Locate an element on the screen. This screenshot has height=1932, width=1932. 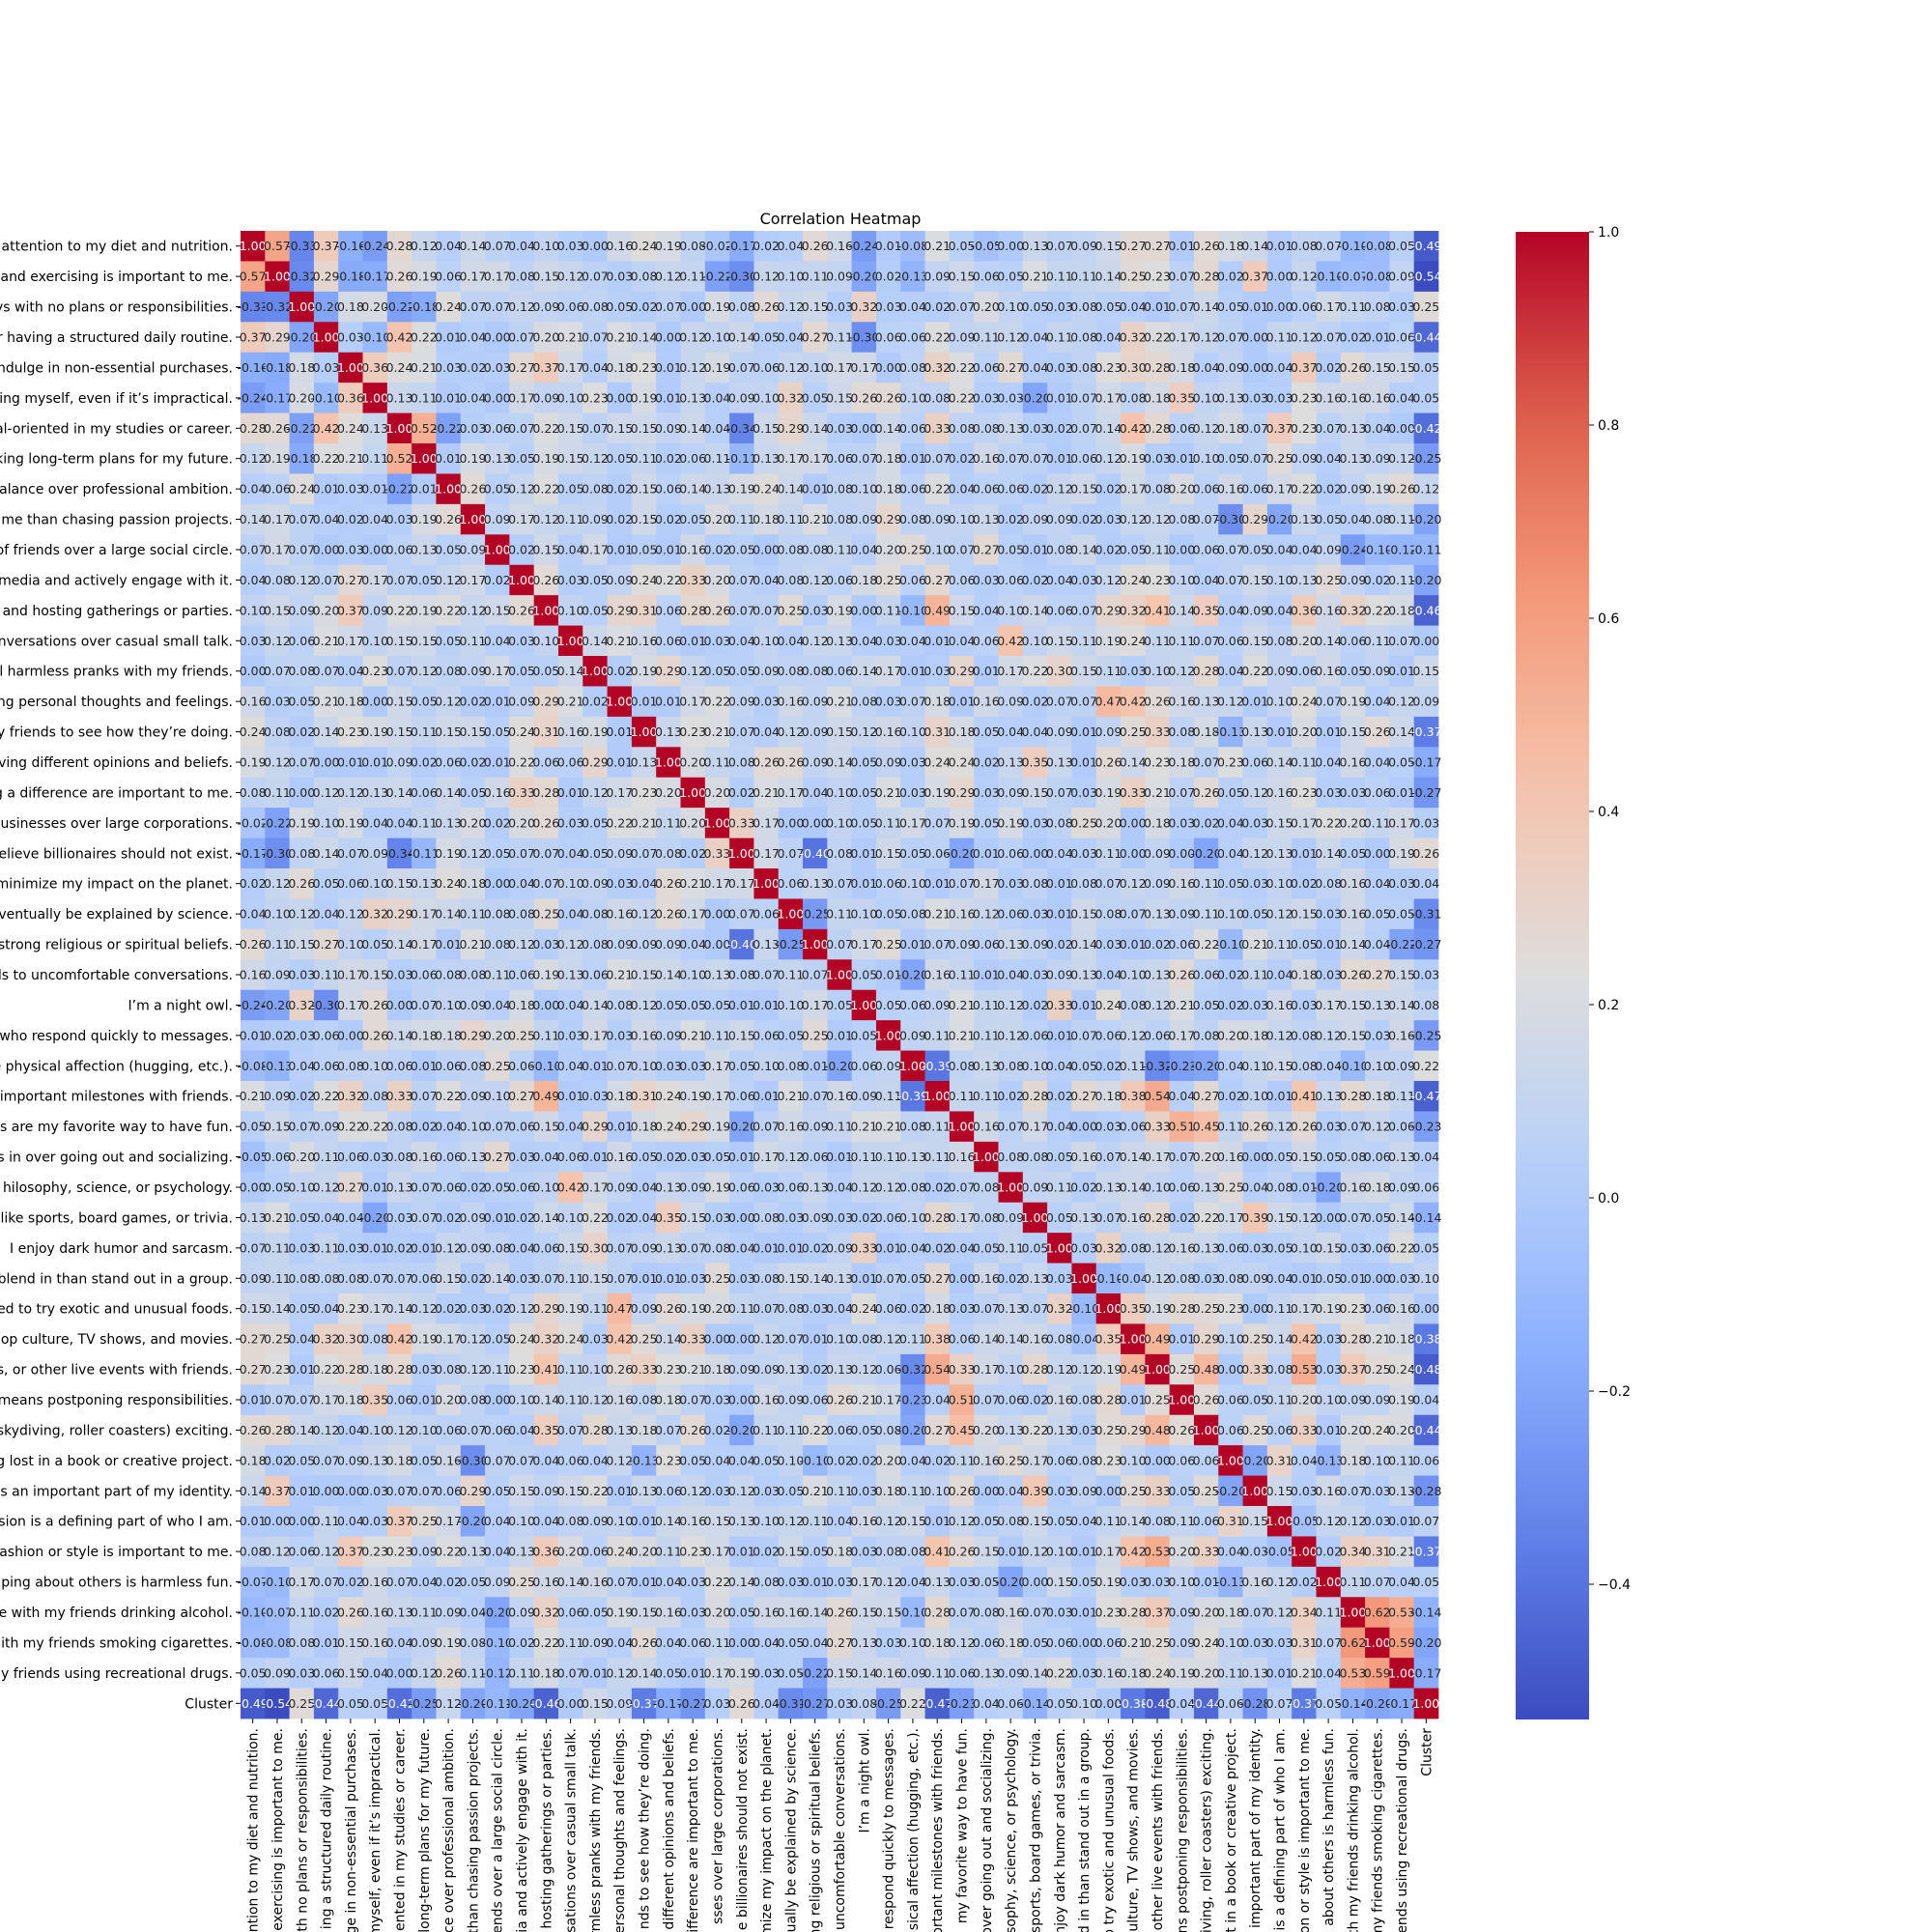
cell-value-label: 0.26 is located at coordinates (253, 1430).